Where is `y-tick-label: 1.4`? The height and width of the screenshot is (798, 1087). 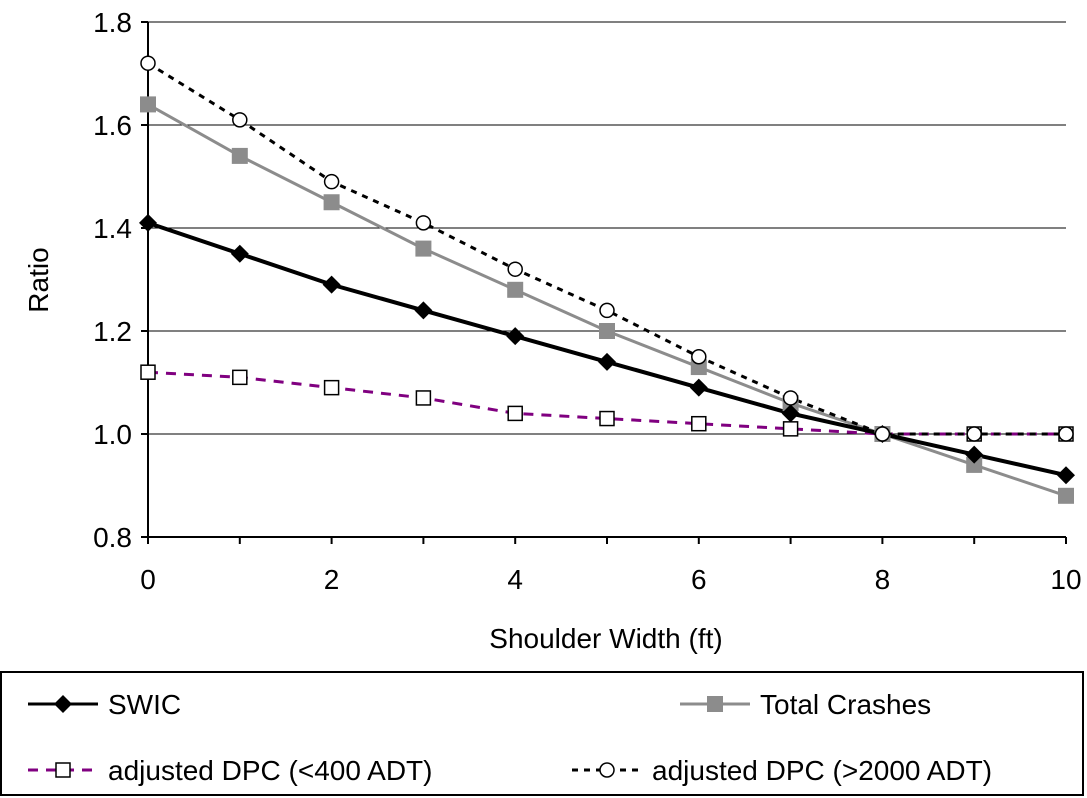 y-tick-label: 1.4 is located at coordinates (112, 228).